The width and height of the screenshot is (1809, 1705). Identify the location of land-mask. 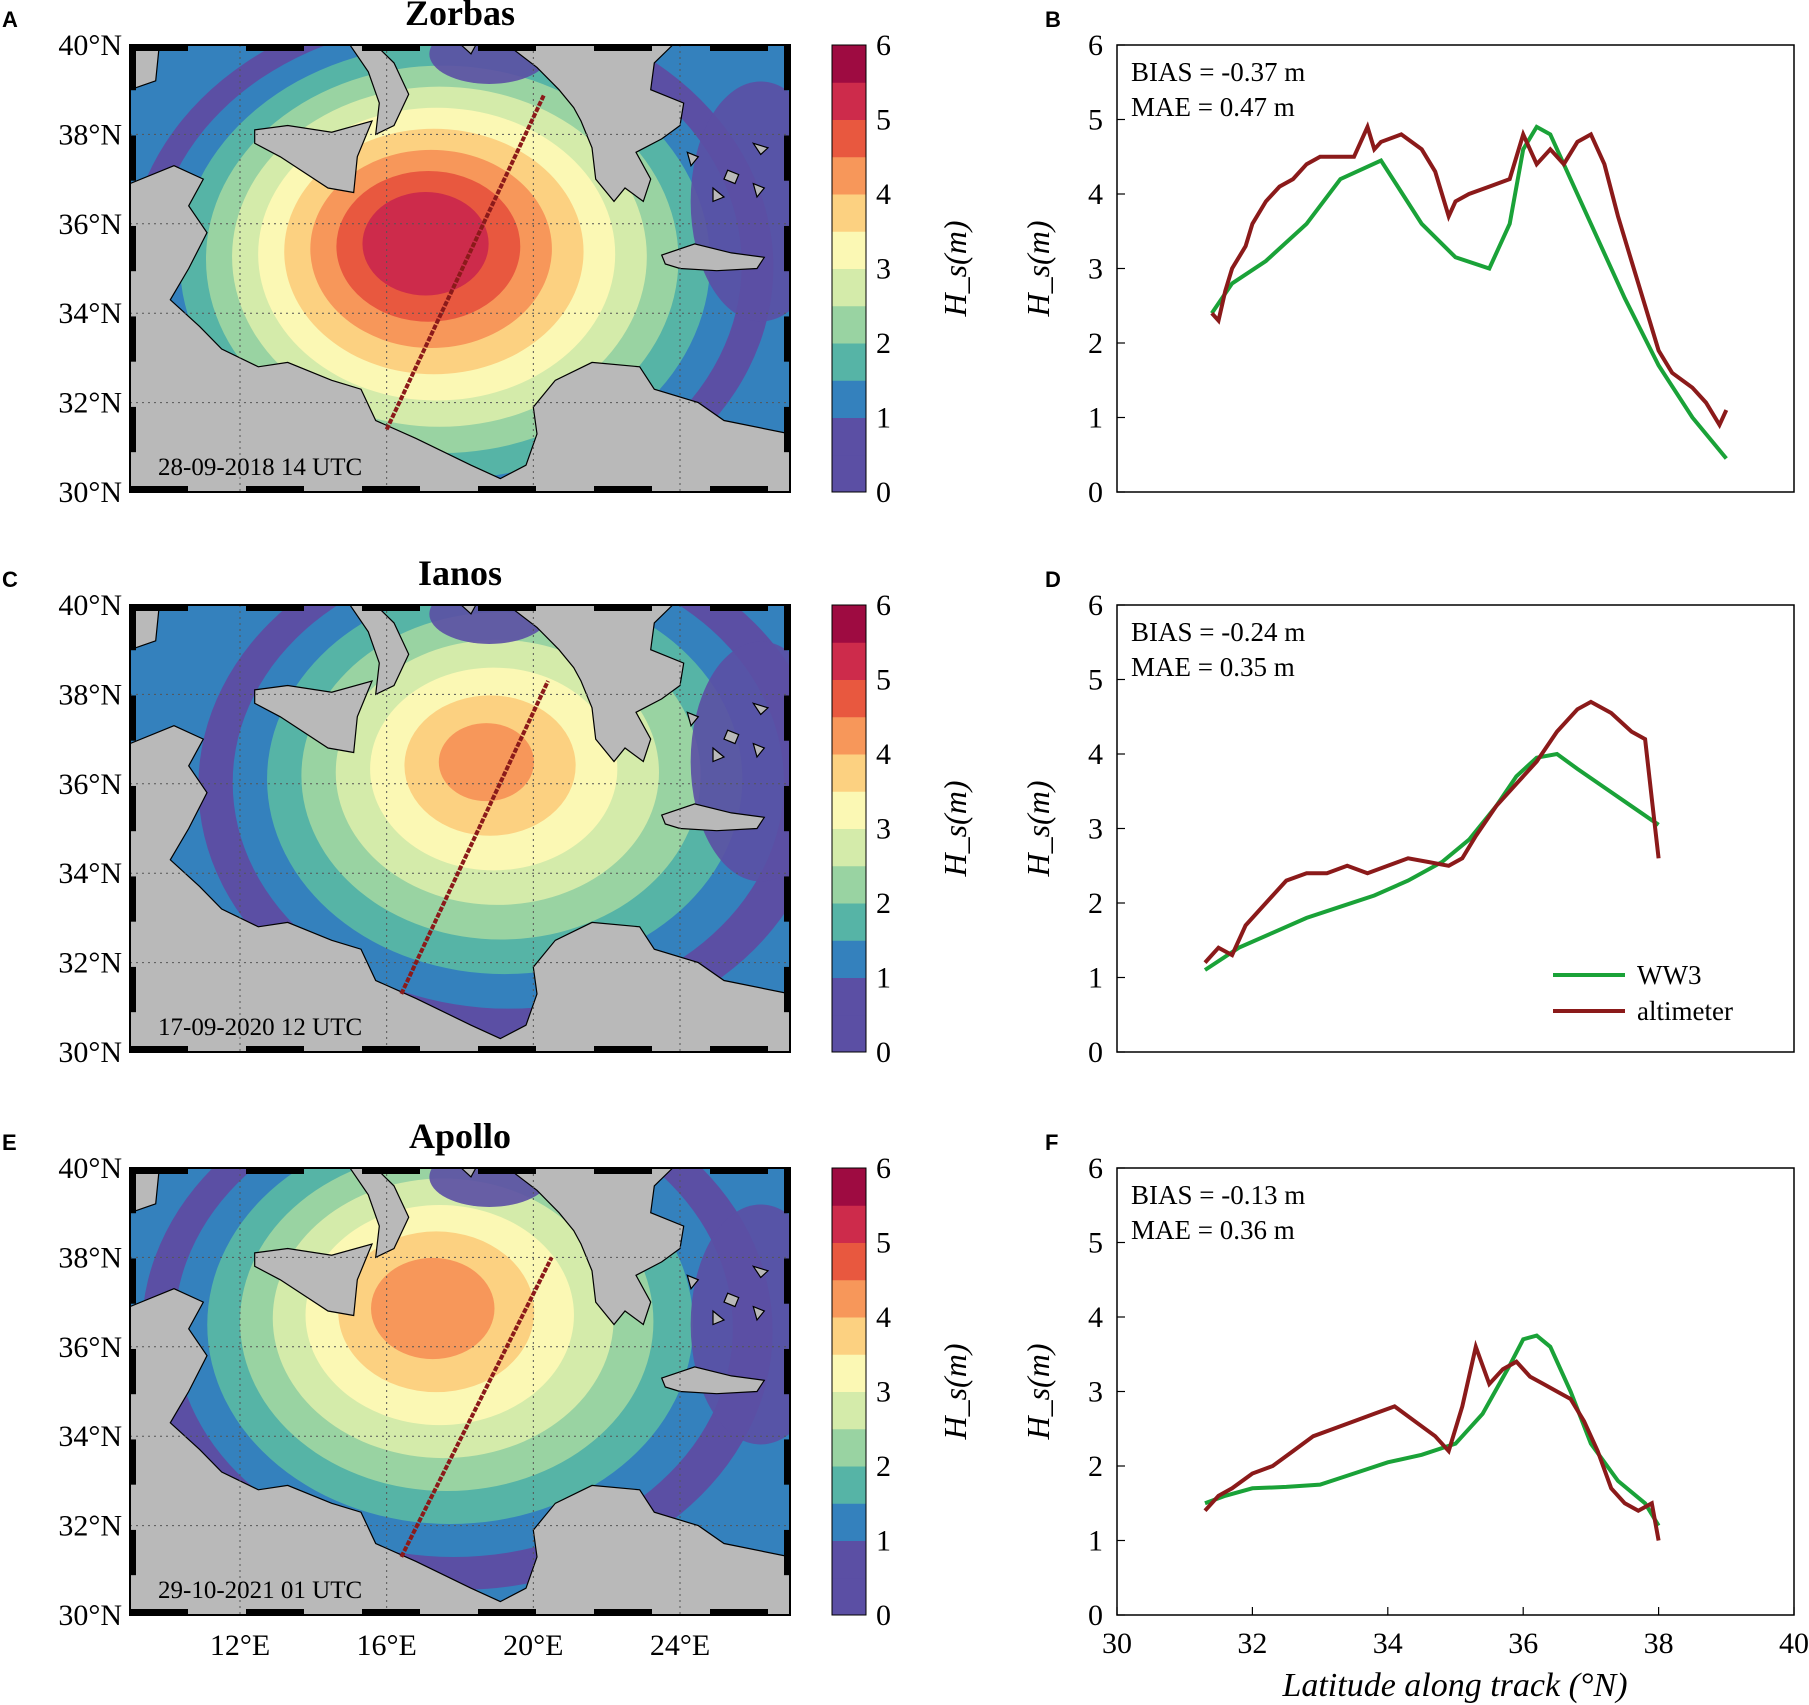
(460, 1391).